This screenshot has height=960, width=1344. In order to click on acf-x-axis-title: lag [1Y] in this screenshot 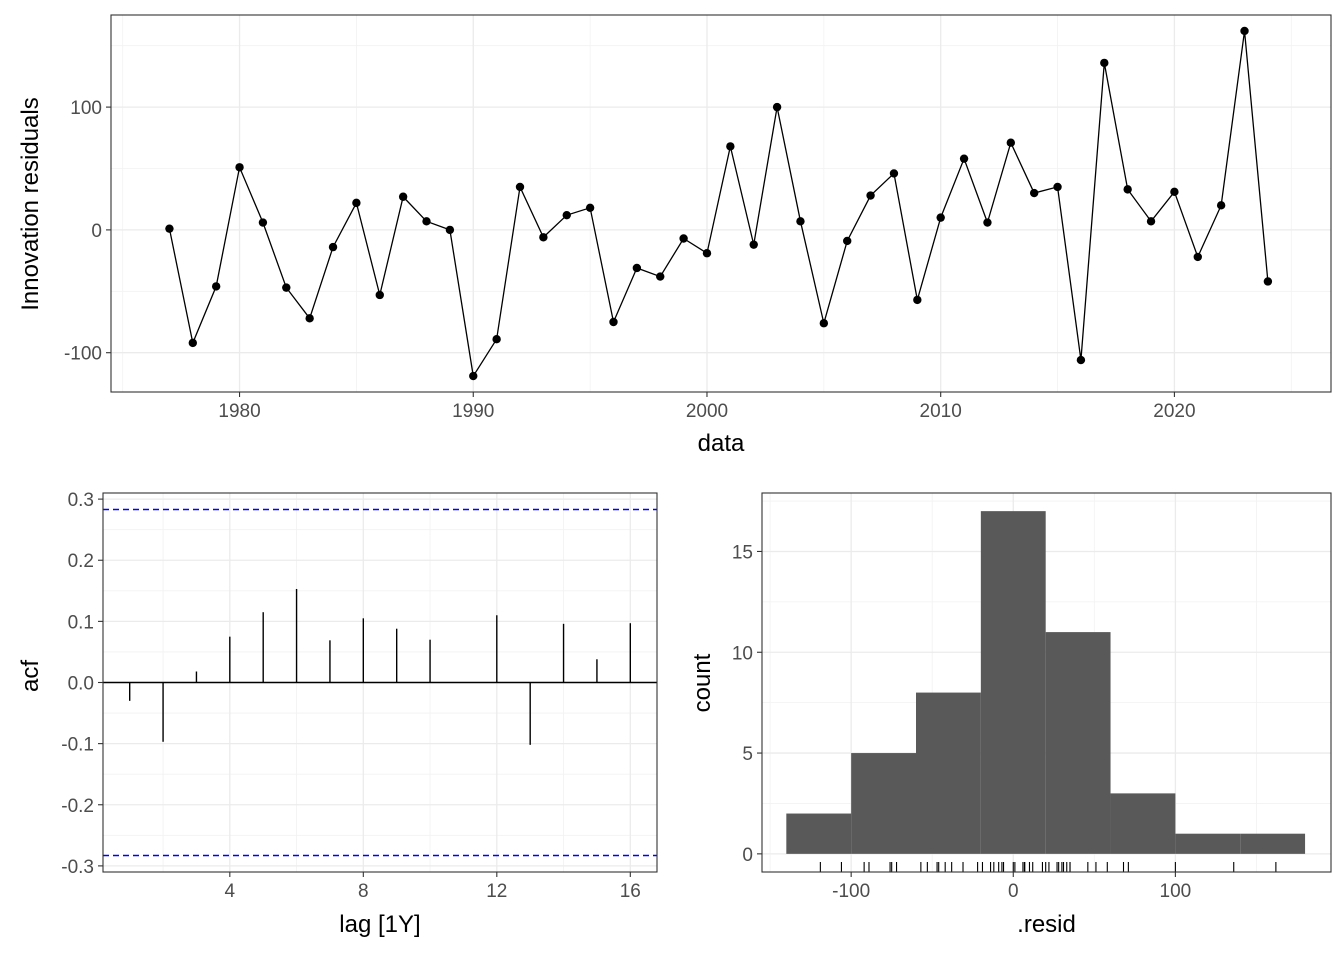, I will do `click(379, 924)`.